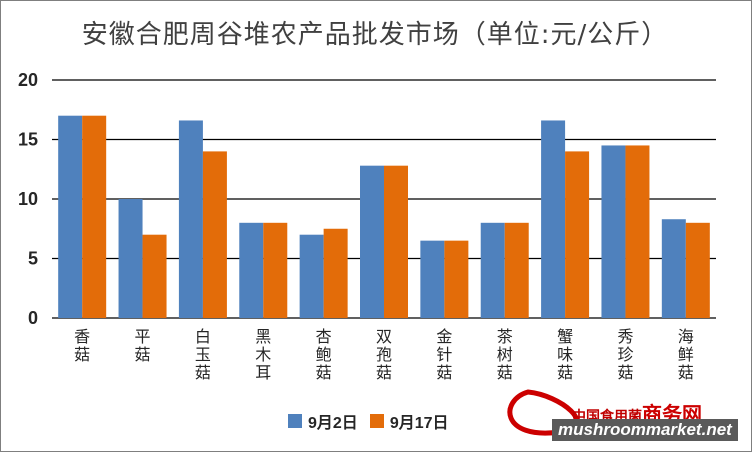  What do you see at coordinates (311, 276) in the screenshot?
I see `bar-1-杏鲍菇` at bounding box center [311, 276].